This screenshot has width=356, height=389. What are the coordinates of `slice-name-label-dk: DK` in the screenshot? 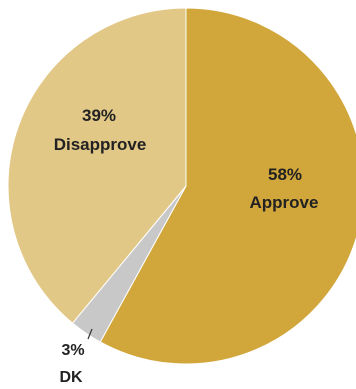 It's located at (71, 377).